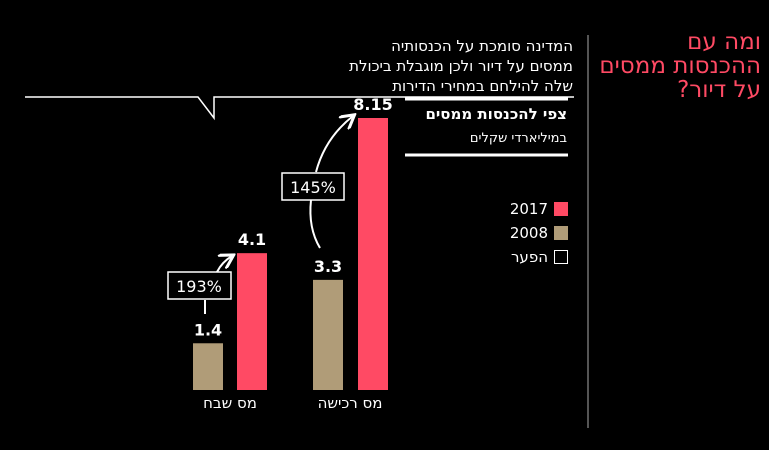 Image resolution: width=769 pixels, height=450 pixels. What do you see at coordinates (208, 329) in the screenshot?
I see `value-label: 1.4` at bounding box center [208, 329].